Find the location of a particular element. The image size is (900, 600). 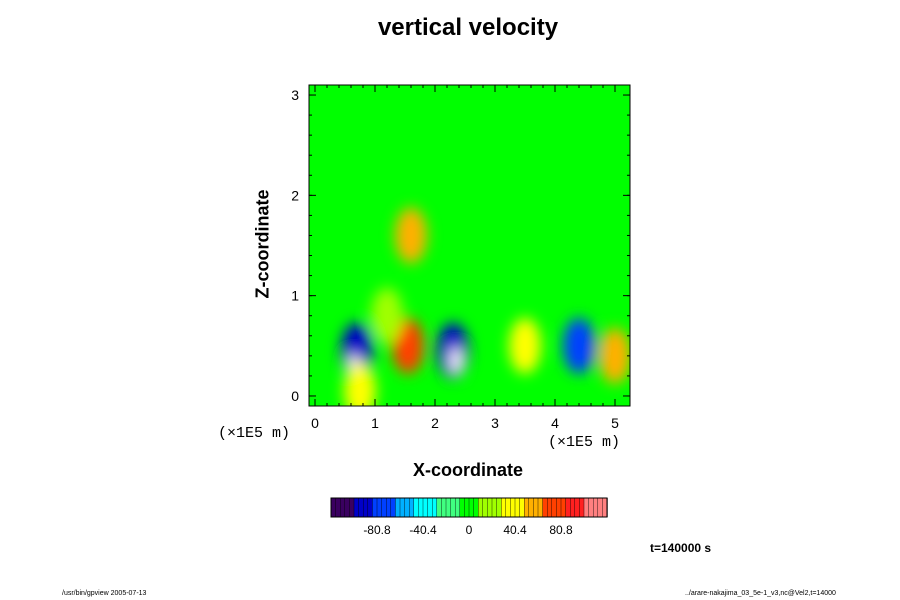

time-label: t=140000 s is located at coordinates (681, 548).